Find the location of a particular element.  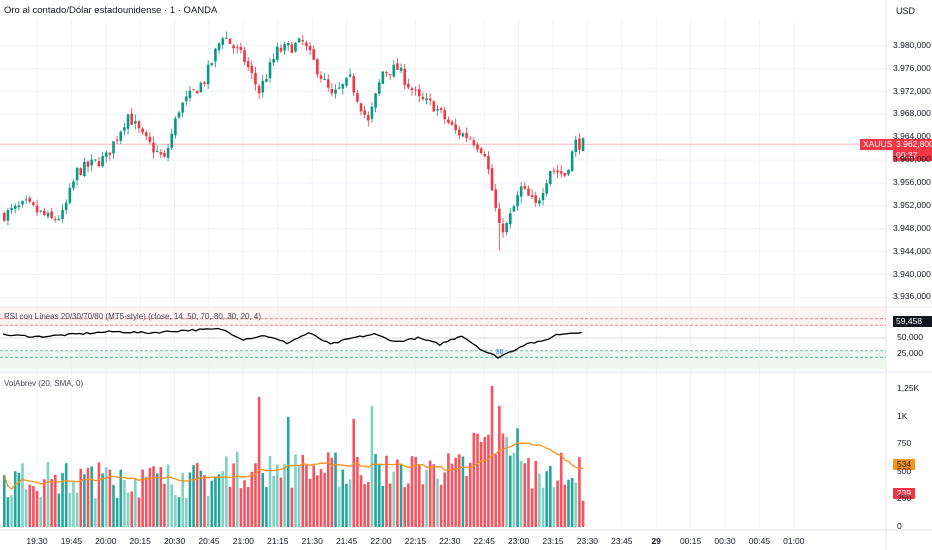

price-tick-label: 3.948,000 is located at coordinates (912, 227).